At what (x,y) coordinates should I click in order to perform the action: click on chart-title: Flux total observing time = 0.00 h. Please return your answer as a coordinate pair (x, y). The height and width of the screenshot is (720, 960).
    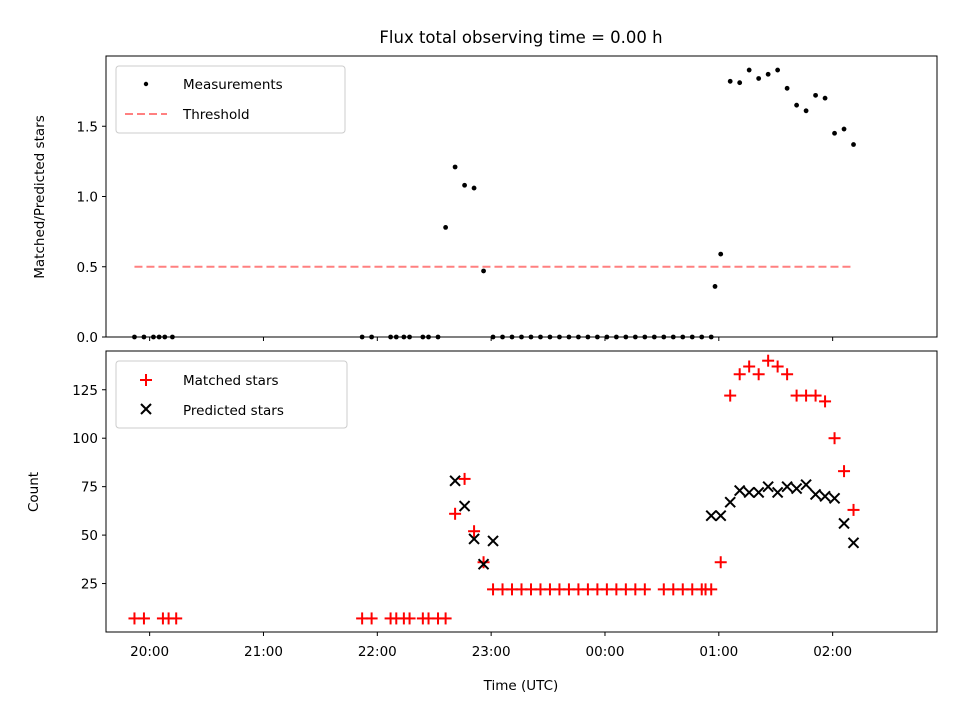
    Looking at the image, I should click on (520, 37).